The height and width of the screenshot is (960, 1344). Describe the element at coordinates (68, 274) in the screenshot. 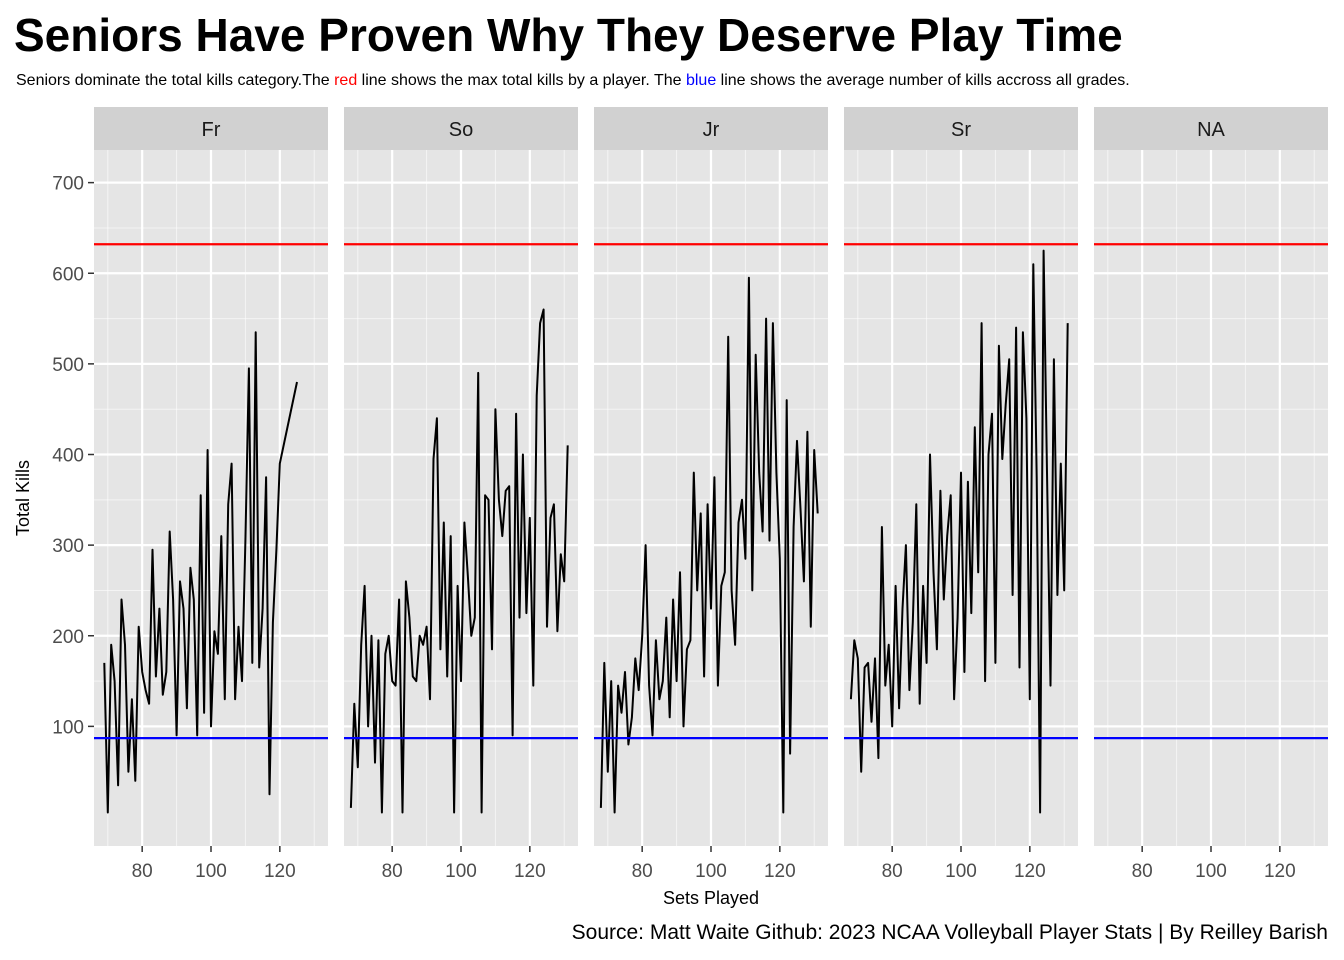

I see `y-tick-label: 600` at that location.